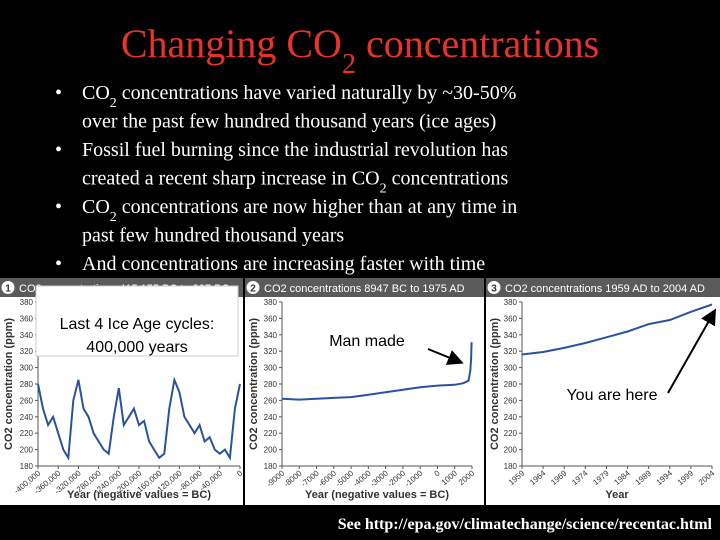 The image size is (720, 540). What do you see at coordinates (617, 495) in the screenshot?
I see `x-axis-label: Year` at bounding box center [617, 495].